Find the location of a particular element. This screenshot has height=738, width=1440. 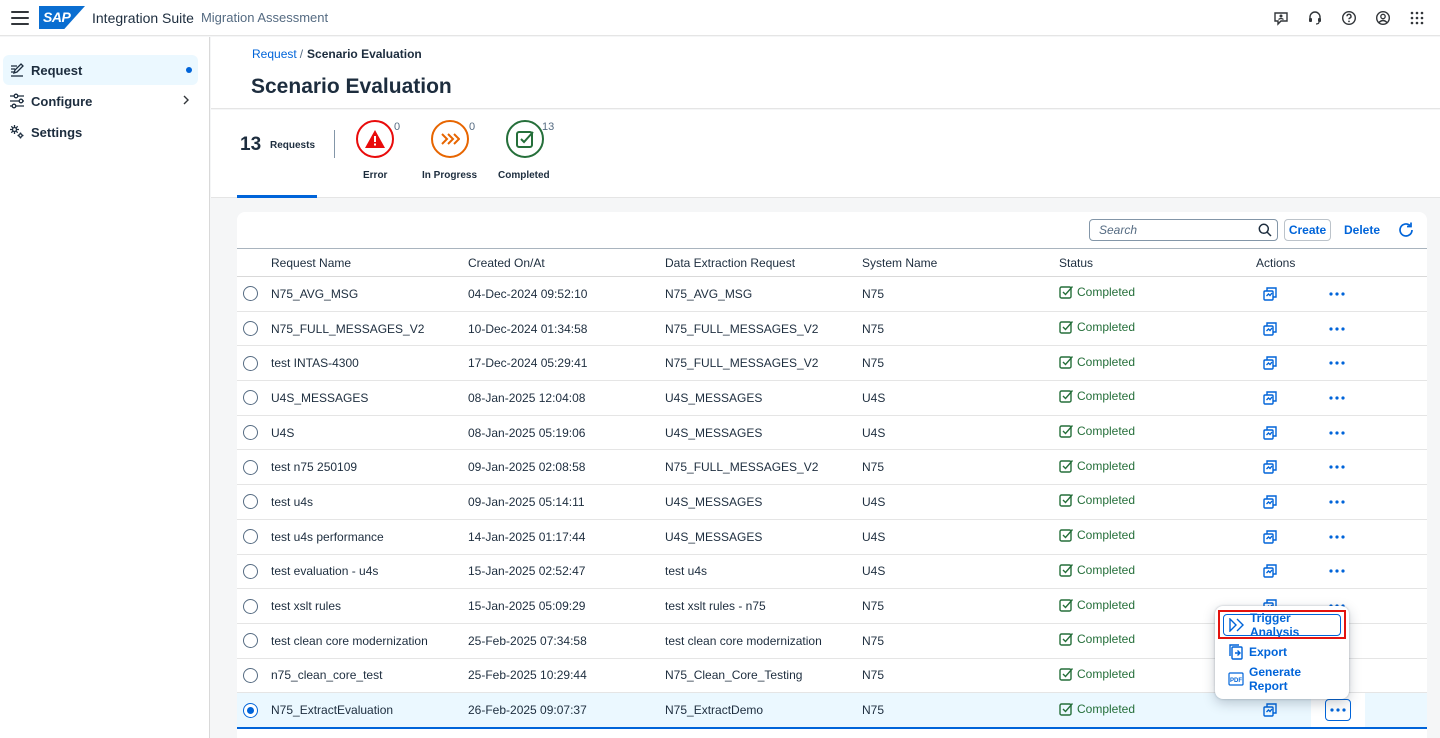

create-button: Create is located at coordinates (1307, 230).